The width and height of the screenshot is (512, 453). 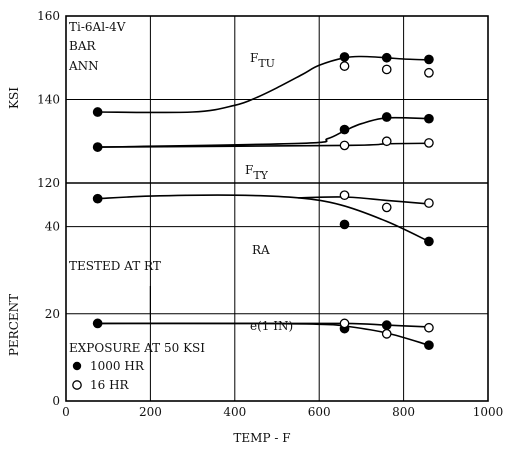 What do you see at coordinates (117, 366) in the screenshot?
I see `legend-label-1000hr: 1000 HR` at bounding box center [117, 366].